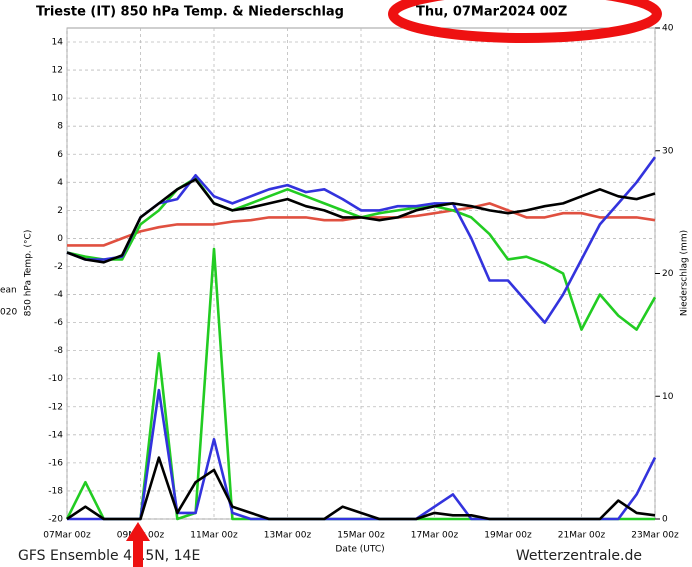 This screenshot has height=567, width=692. Describe the element at coordinates (55, 407) in the screenshot. I see `y-tick-label: -12` at that location.